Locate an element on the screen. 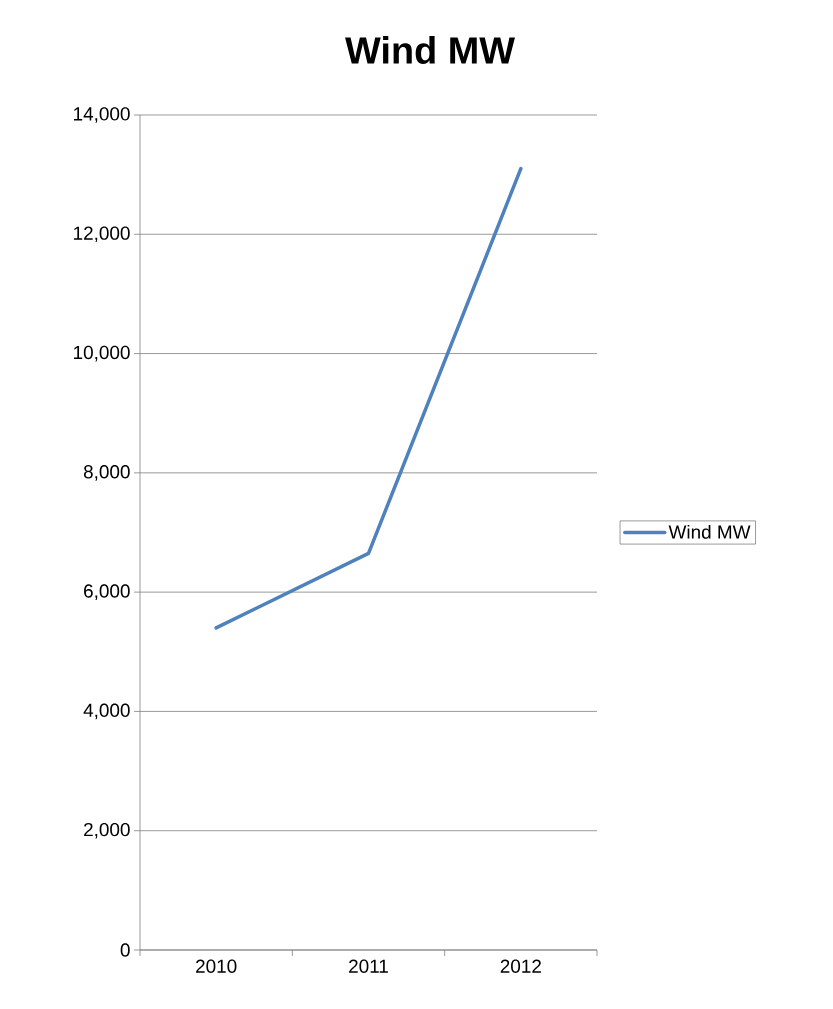  x-tick-label: 2011 is located at coordinates (368, 966).